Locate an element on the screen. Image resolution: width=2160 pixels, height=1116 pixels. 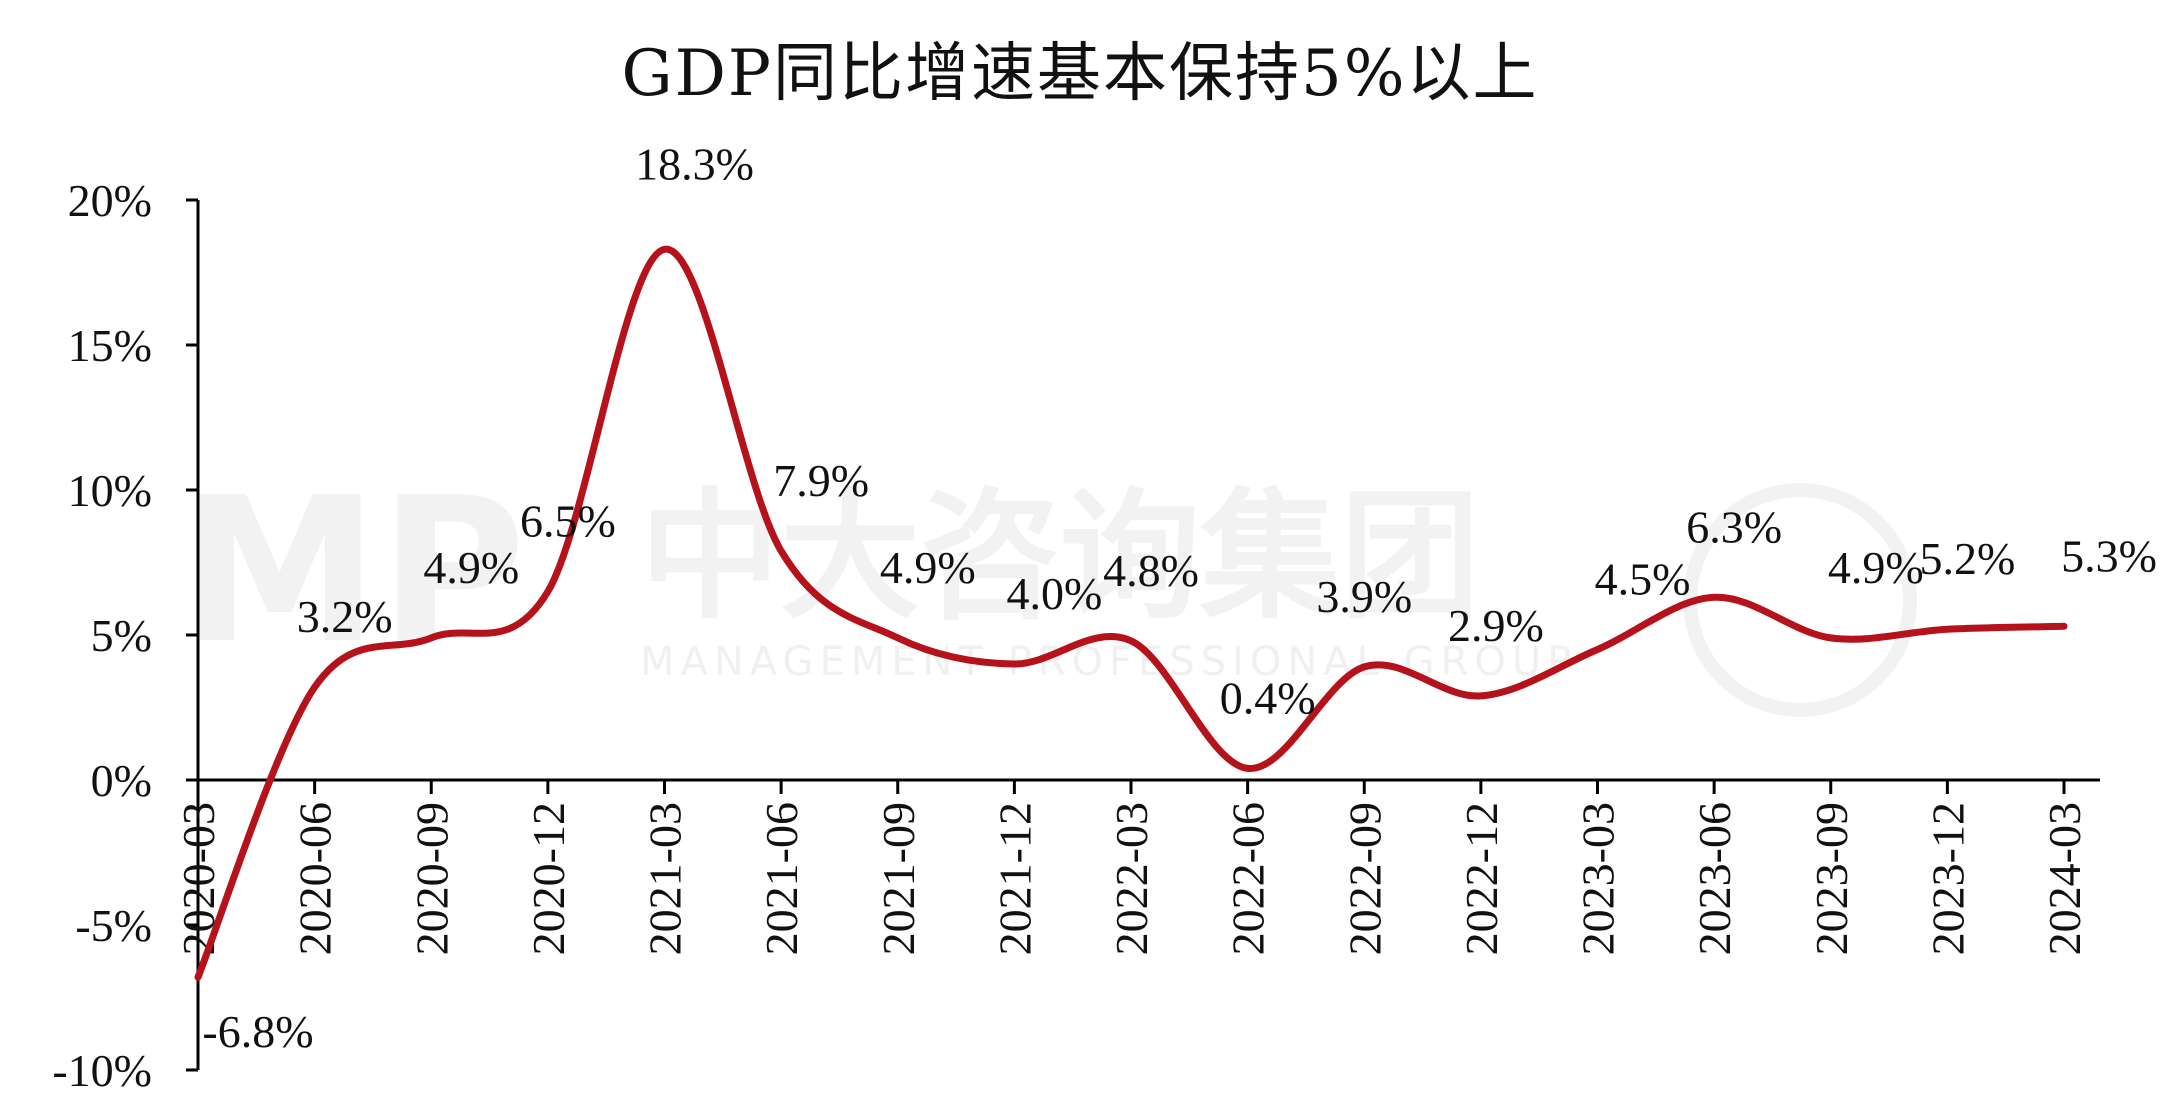
x-tick-label: 2021-12 is located at coordinates (1014, 878).